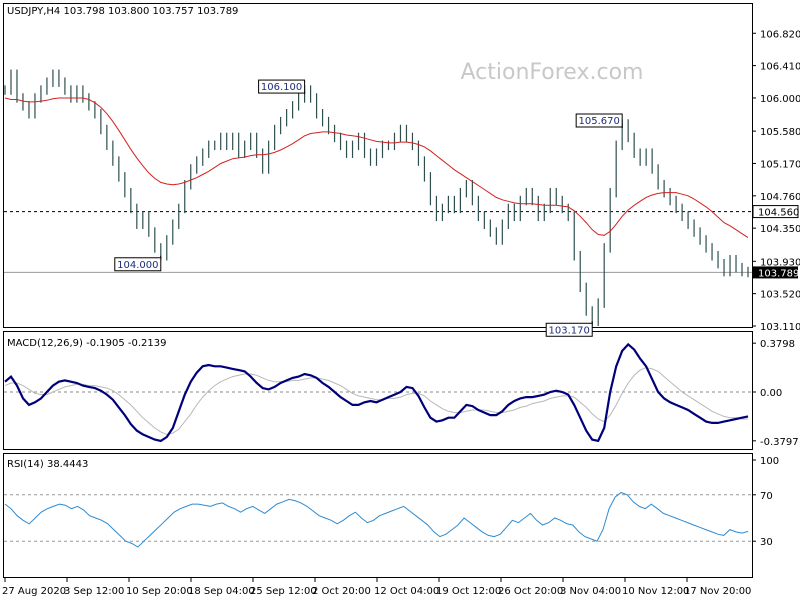 This screenshot has height=600, width=800. I want to click on macd-header: MACD(12,26,9) -0.1905 -0.2139, so click(87, 343).